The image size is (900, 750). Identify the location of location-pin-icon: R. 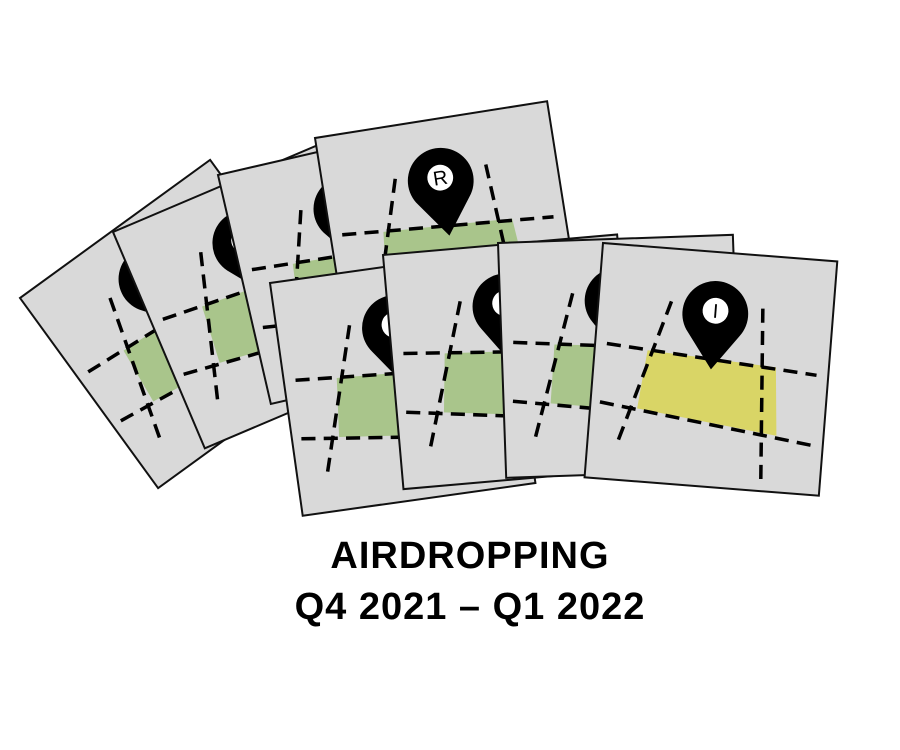
(440, 191).